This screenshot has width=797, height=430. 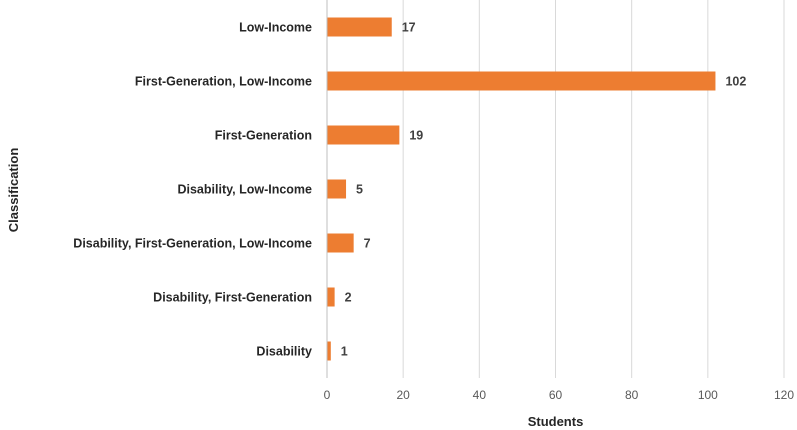 What do you see at coordinates (192, 244) in the screenshot?
I see `category-label: Disability, First-Generation, Low-Income` at bounding box center [192, 244].